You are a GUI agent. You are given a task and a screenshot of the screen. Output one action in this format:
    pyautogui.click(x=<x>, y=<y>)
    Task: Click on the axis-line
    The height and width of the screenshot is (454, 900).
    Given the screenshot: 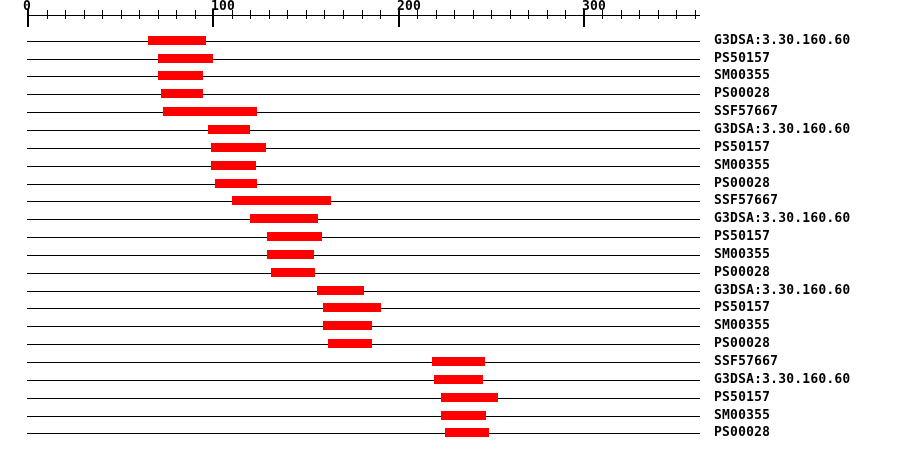 What is the action you would take?
    pyautogui.click(x=363, y=15)
    